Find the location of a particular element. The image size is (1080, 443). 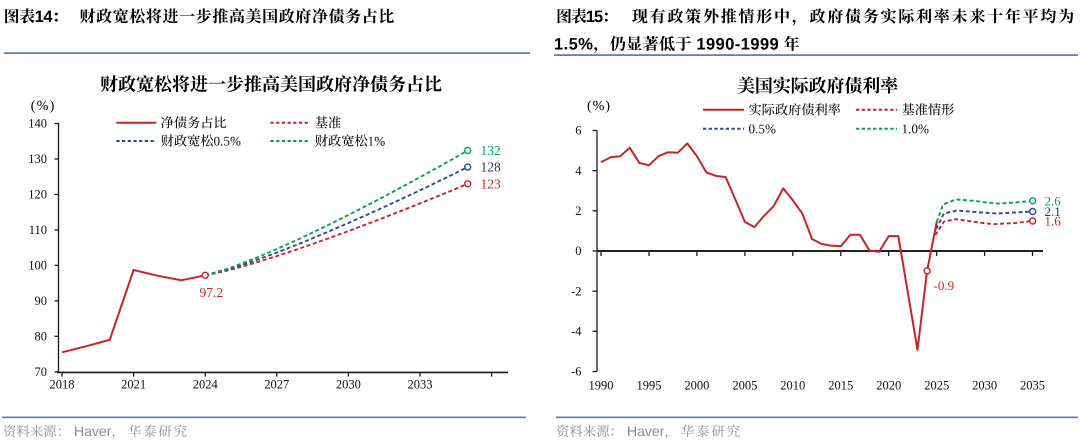

svg-text: 90 is located at coordinates (41, 301).